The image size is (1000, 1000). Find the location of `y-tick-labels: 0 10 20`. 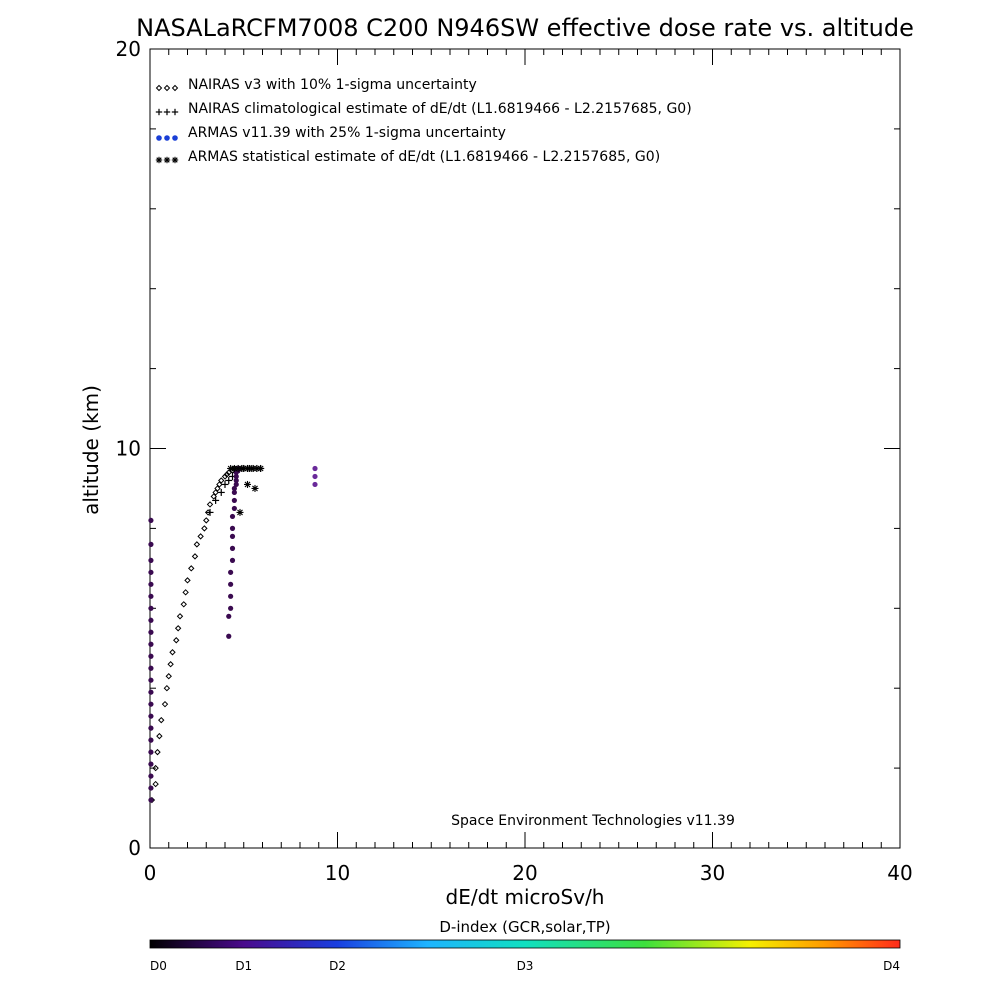

y-tick-labels: 0 10 20 is located at coordinates (128, 448).